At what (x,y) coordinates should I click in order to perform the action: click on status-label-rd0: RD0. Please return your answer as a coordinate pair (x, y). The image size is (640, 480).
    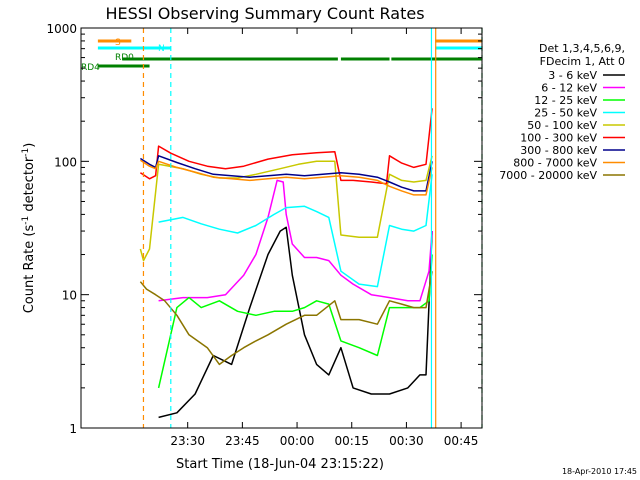
    Looking at the image, I should click on (124, 58).